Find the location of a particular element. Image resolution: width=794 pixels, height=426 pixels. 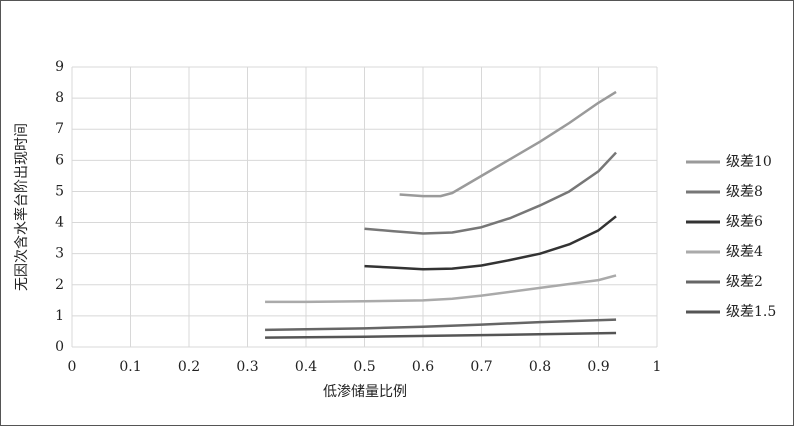

legend-label: 级差4 is located at coordinates (744, 252).